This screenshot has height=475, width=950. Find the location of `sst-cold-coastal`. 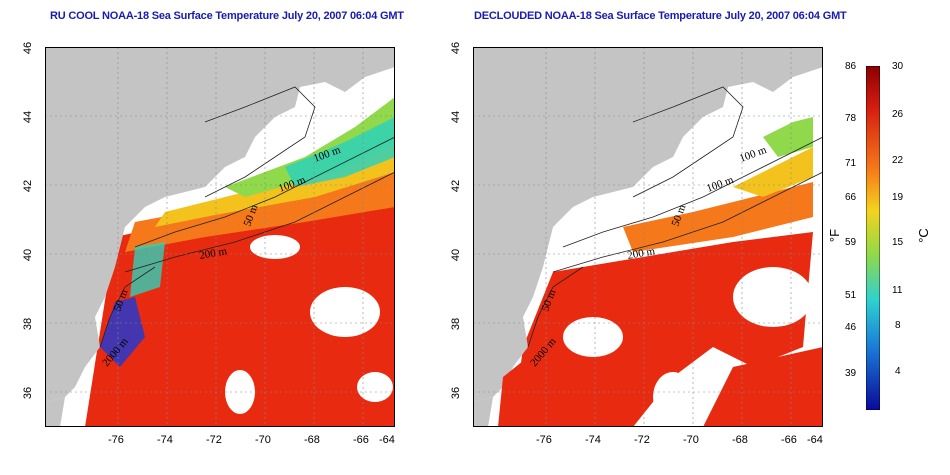

sst-cold-coastal is located at coordinates (147, 269).